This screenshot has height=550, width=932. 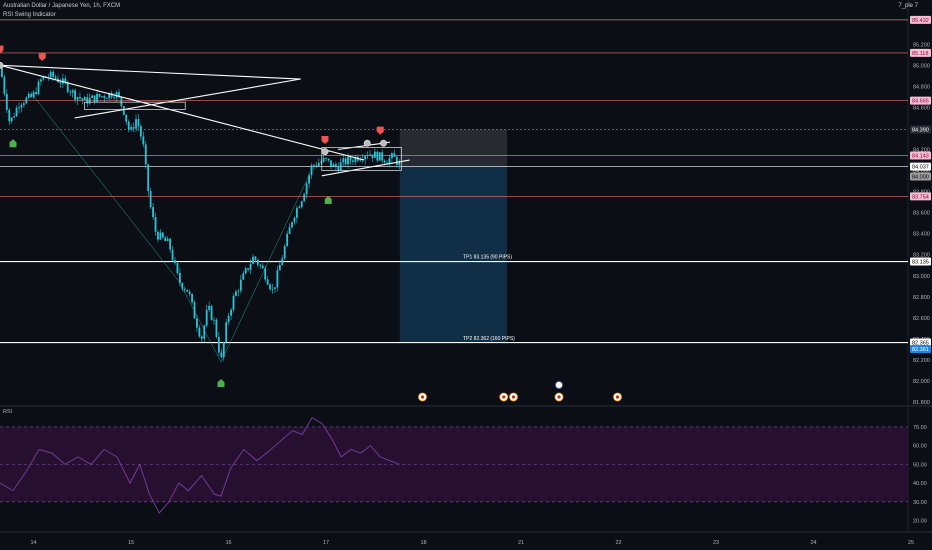 I want to click on price-level-badge-text: 85.118, so click(x=920, y=54).